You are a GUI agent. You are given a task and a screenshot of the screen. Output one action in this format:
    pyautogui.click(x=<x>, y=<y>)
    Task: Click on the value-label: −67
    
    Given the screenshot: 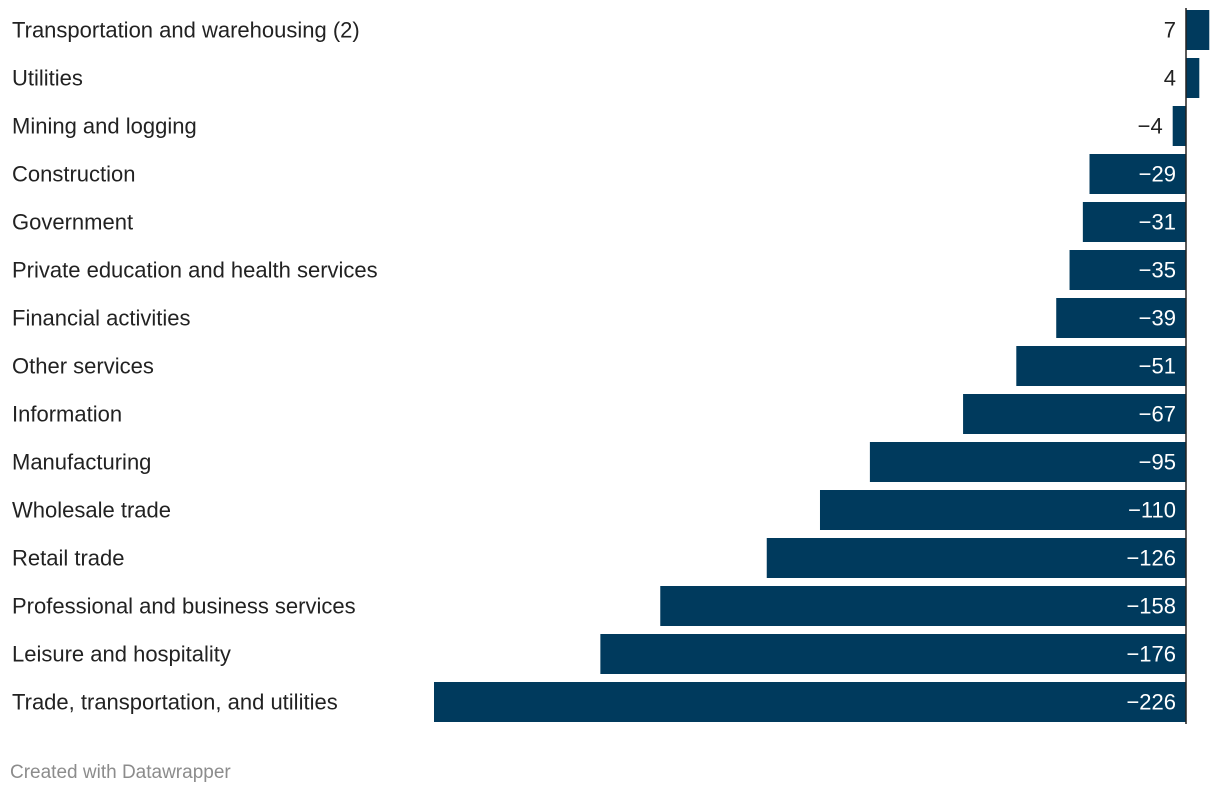 What is the action you would take?
    pyautogui.click(x=1157, y=414)
    